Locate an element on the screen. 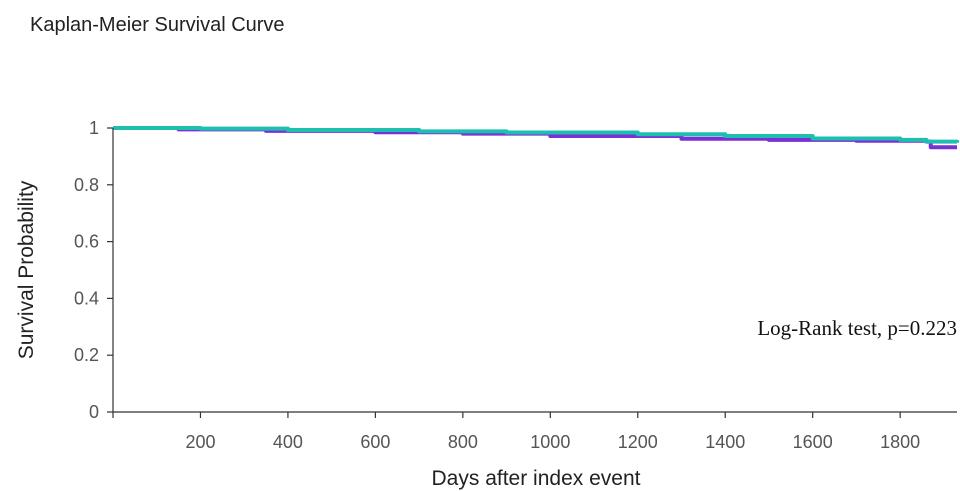 The width and height of the screenshot is (960, 491). x-axis-label: Days after index event is located at coordinates (536, 478).